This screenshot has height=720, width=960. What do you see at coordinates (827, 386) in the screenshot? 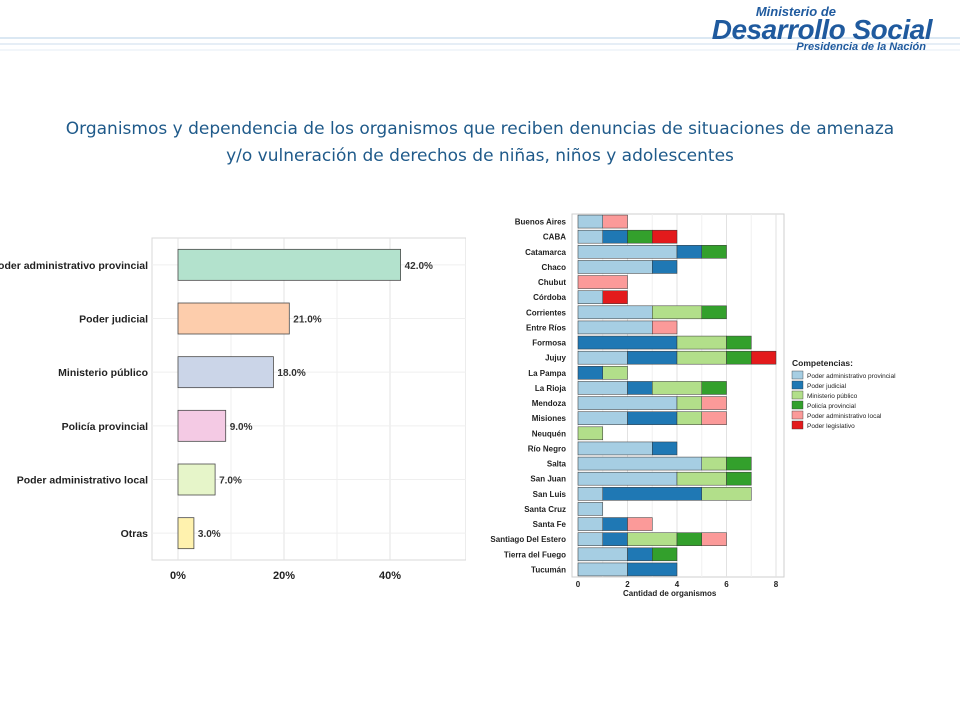
I see `chart2-legend-label: Poder judicial` at bounding box center [827, 386].